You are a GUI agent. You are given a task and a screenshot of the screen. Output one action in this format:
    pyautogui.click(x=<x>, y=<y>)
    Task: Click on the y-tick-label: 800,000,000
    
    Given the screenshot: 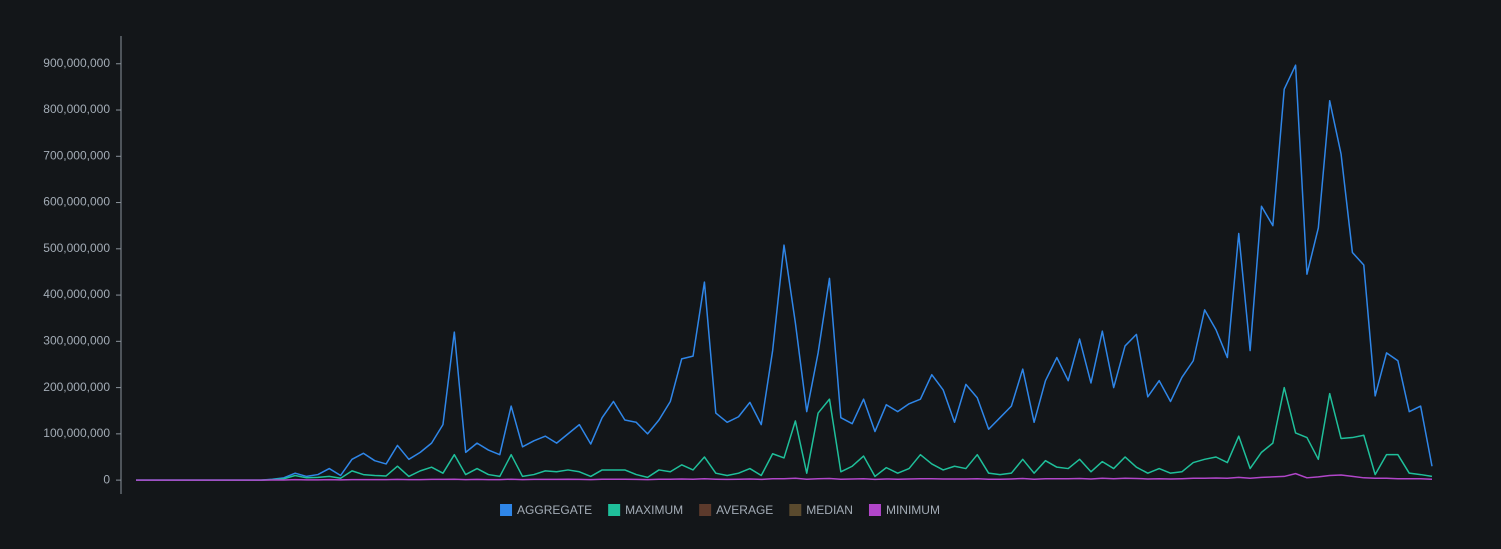 What is the action you would take?
    pyautogui.click(x=76, y=109)
    